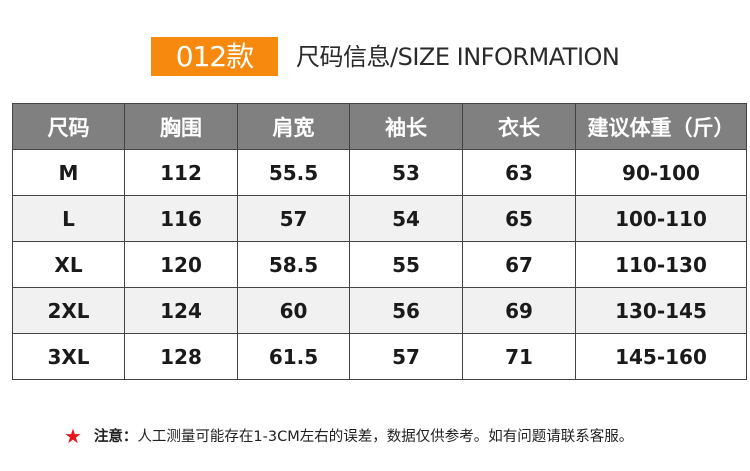  I want to click on table-cell: 2XL, so click(68, 310).